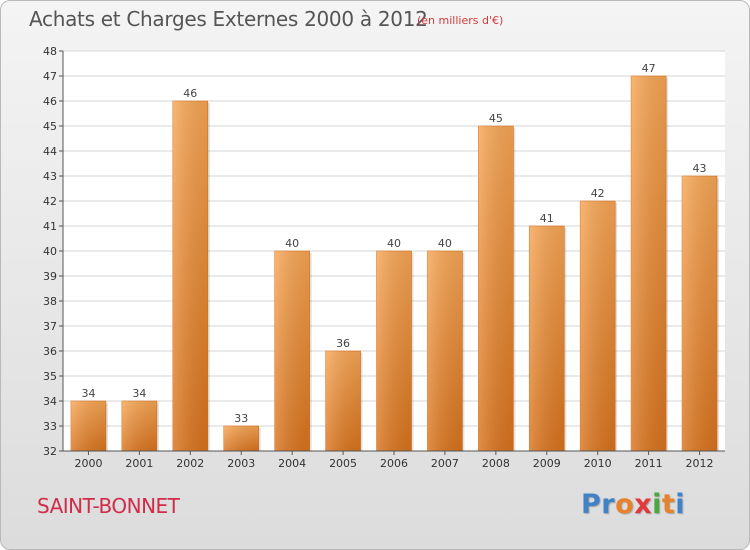  Describe the element at coordinates (190, 93) in the screenshot. I see `value-label: 46` at that location.